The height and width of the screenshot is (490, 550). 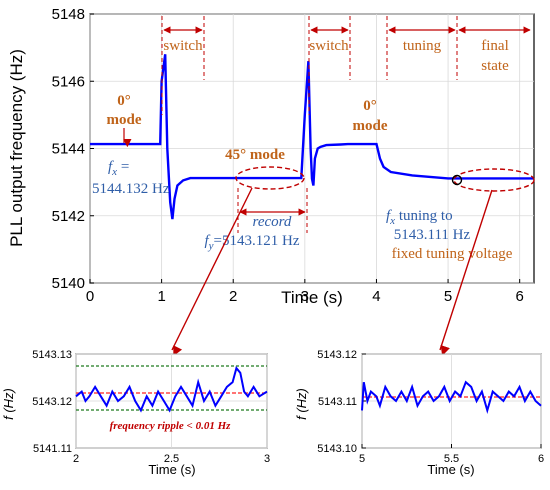 What do you see at coordinates (337, 402) in the screenshot?
I see `y-tick-label: 5143.11` at bounding box center [337, 402].